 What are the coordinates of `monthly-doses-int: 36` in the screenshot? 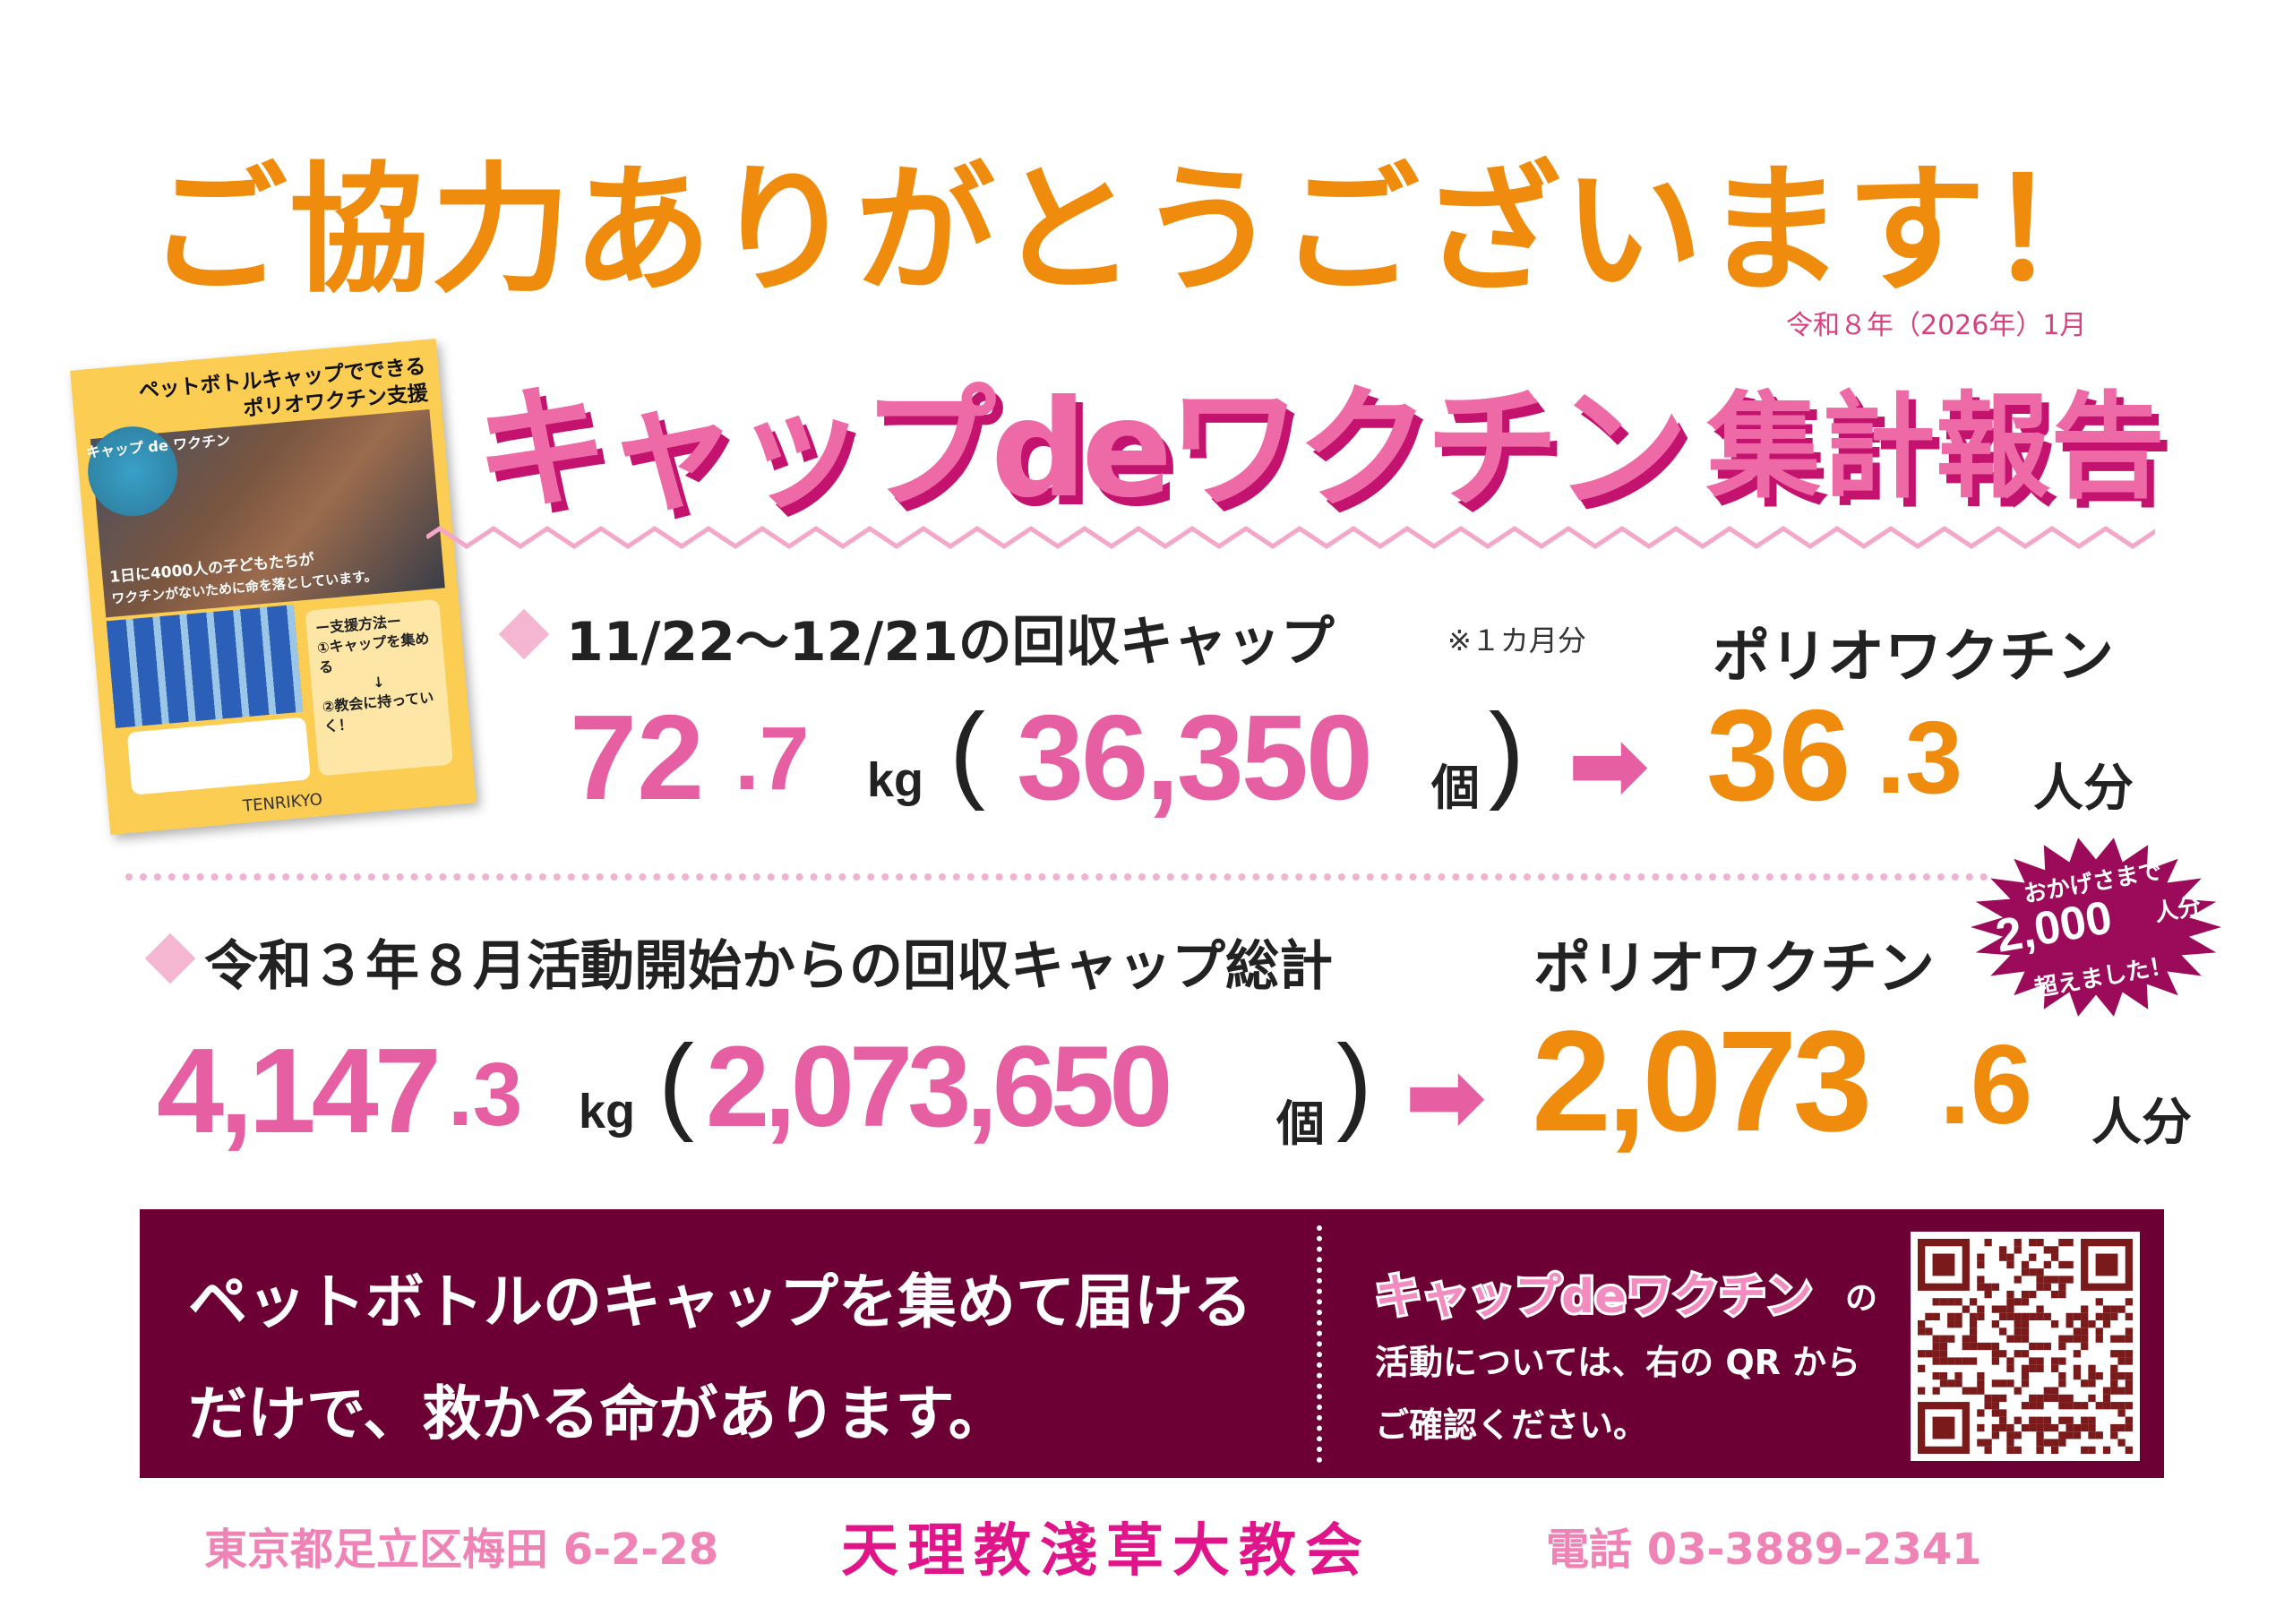 It's located at (1778, 756).